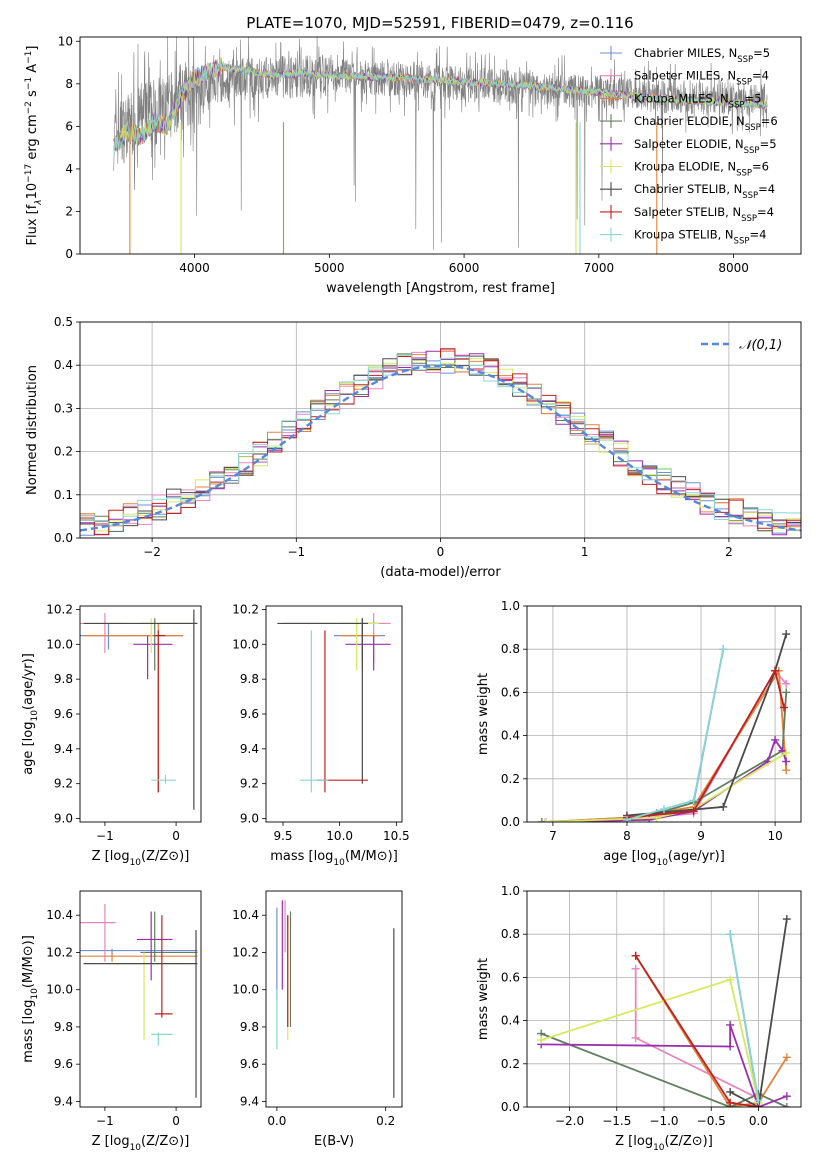  What do you see at coordinates (774, 836) in the screenshot?
I see `x-tick-label: 10` at bounding box center [774, 836].